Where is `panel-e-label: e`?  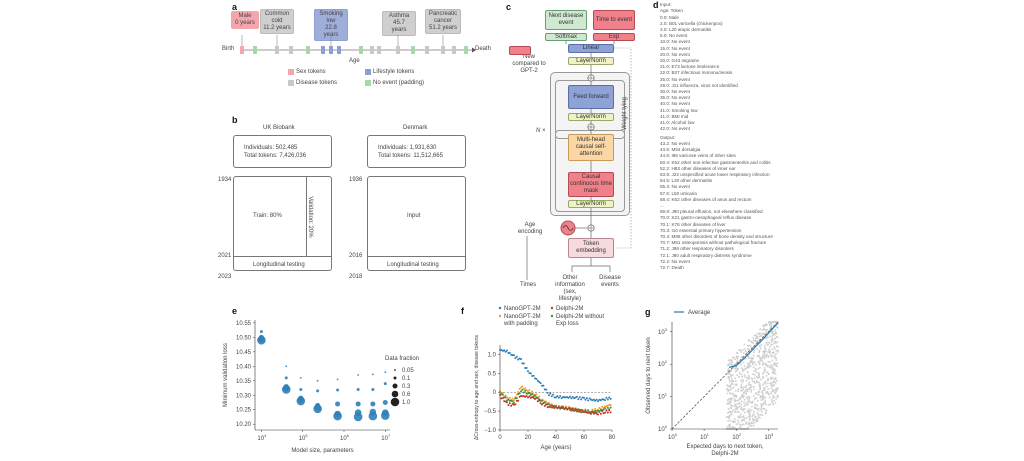 panel-e-label: e is located at coordinates (235, 311).